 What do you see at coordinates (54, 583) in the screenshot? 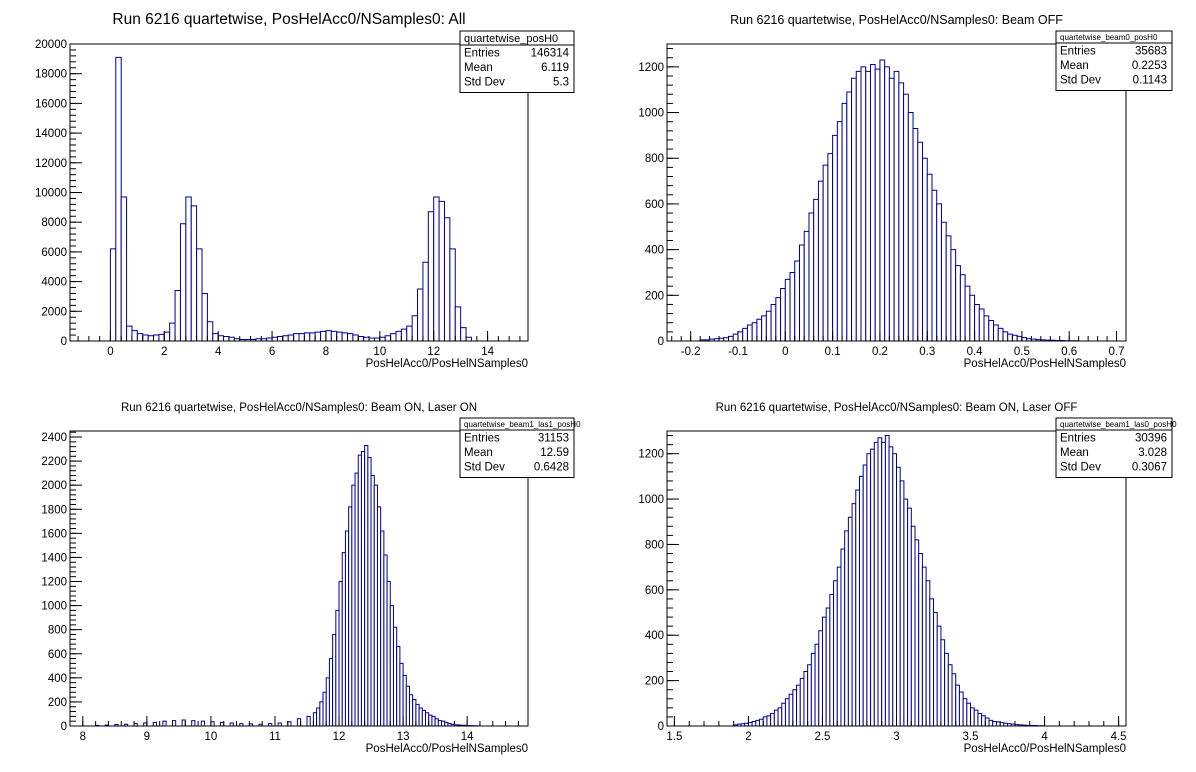
I see `y-tick-label: 1200` at bounding box center [54, 583].